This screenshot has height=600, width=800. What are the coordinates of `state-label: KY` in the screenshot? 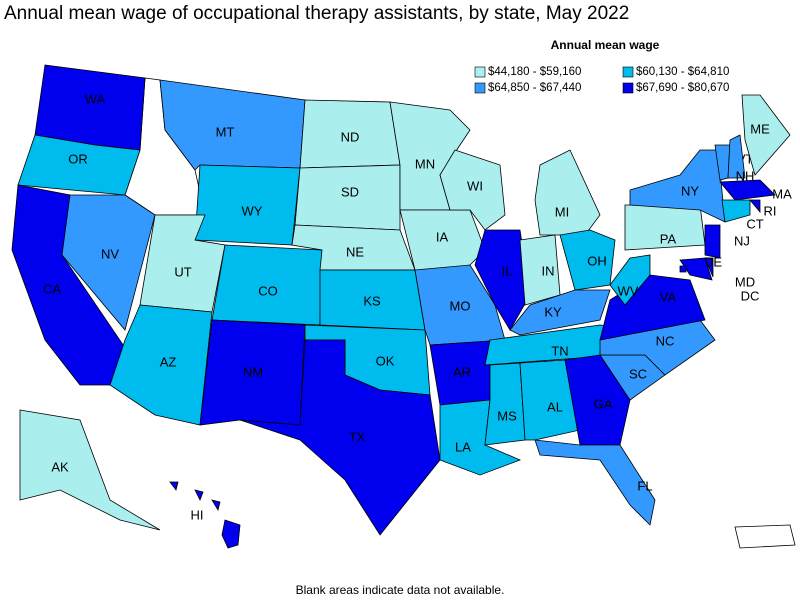 It's located at (553, 311).